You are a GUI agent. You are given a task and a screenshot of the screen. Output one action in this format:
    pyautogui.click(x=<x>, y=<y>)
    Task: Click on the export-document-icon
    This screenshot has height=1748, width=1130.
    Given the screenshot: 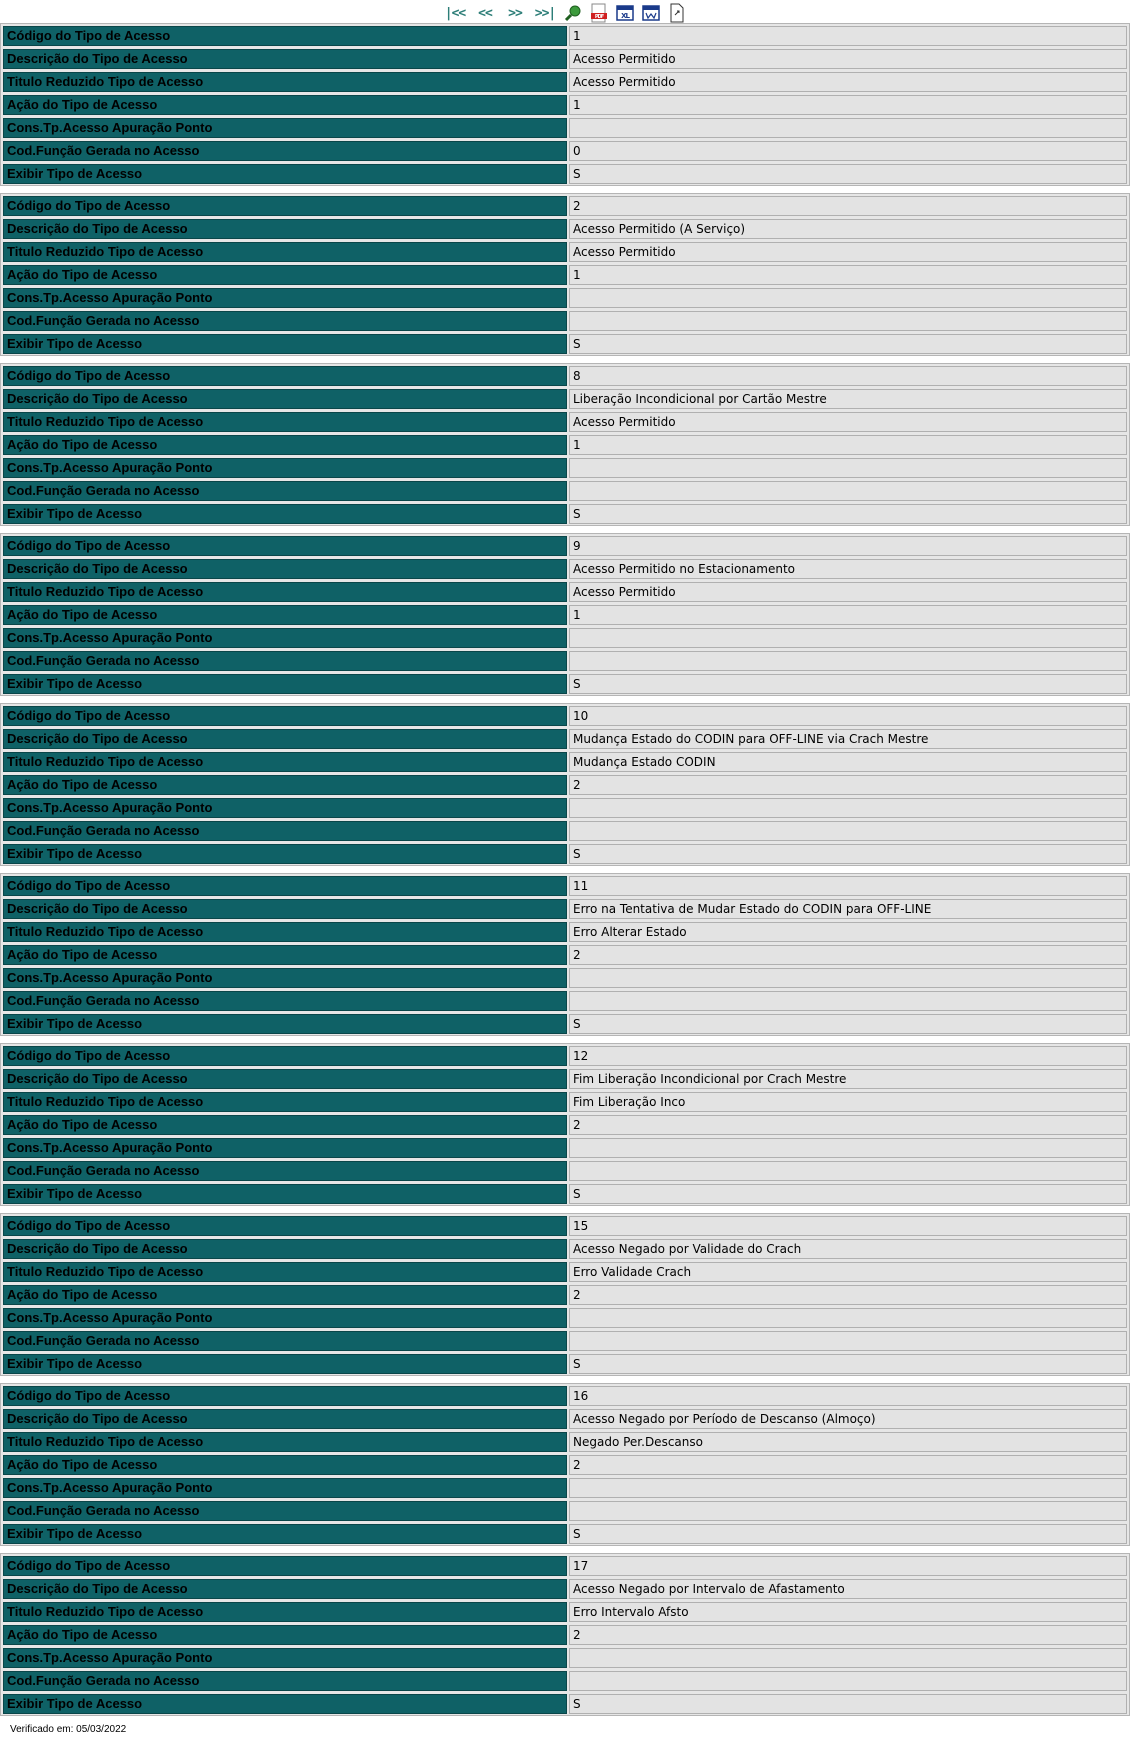 What is the action you would take?
    pyautogui.click(x=677, y=13)
    